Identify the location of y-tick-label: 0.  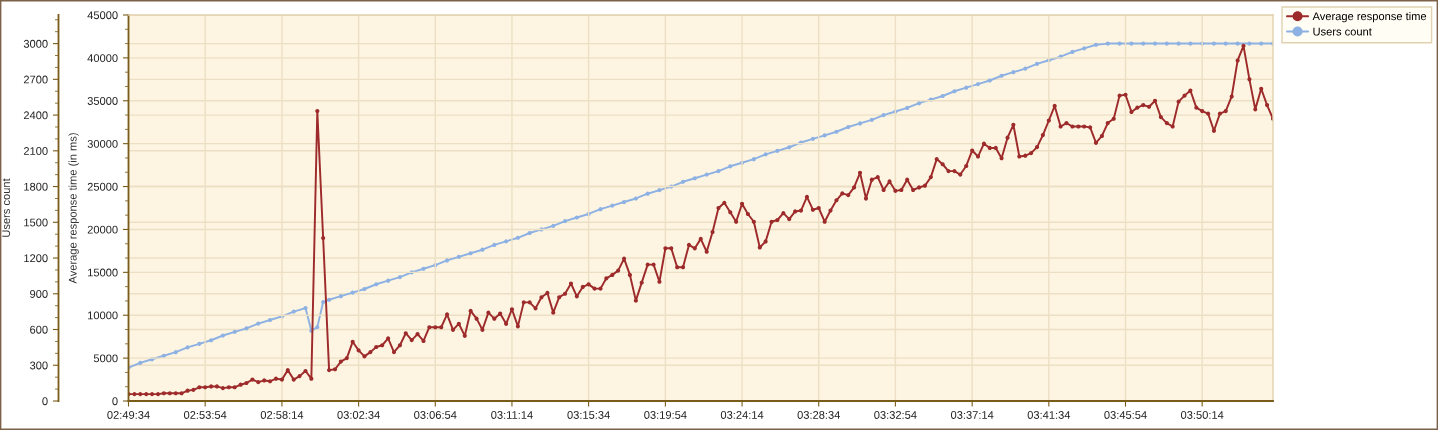
(115, 401).